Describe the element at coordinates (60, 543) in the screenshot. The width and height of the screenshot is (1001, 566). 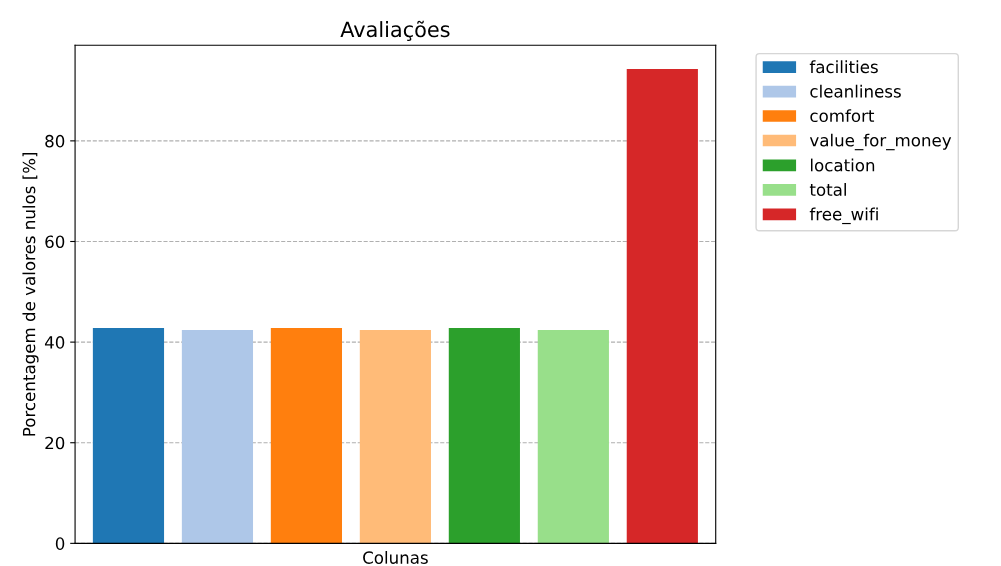
I see `y-tick-label: 0` at that location.